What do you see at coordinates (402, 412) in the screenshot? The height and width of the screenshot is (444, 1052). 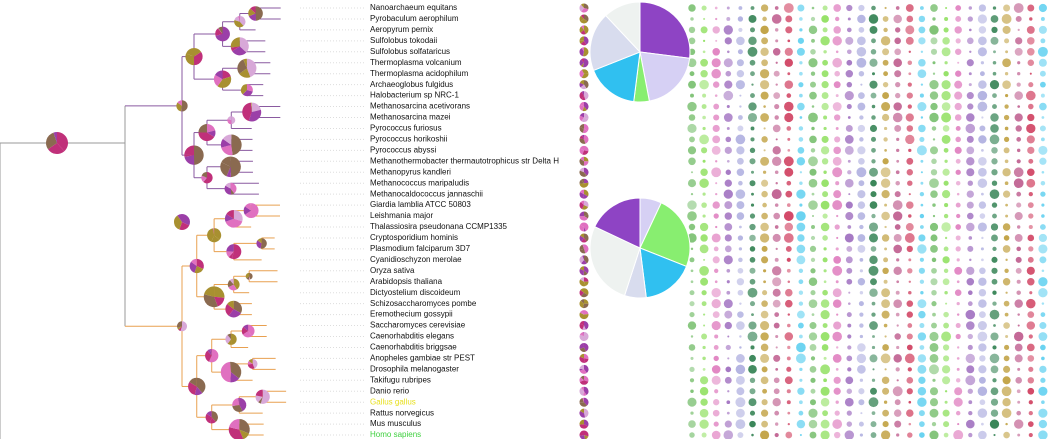 I see `species-label: Rattus norvegicus` at bounding box center [402, 412].